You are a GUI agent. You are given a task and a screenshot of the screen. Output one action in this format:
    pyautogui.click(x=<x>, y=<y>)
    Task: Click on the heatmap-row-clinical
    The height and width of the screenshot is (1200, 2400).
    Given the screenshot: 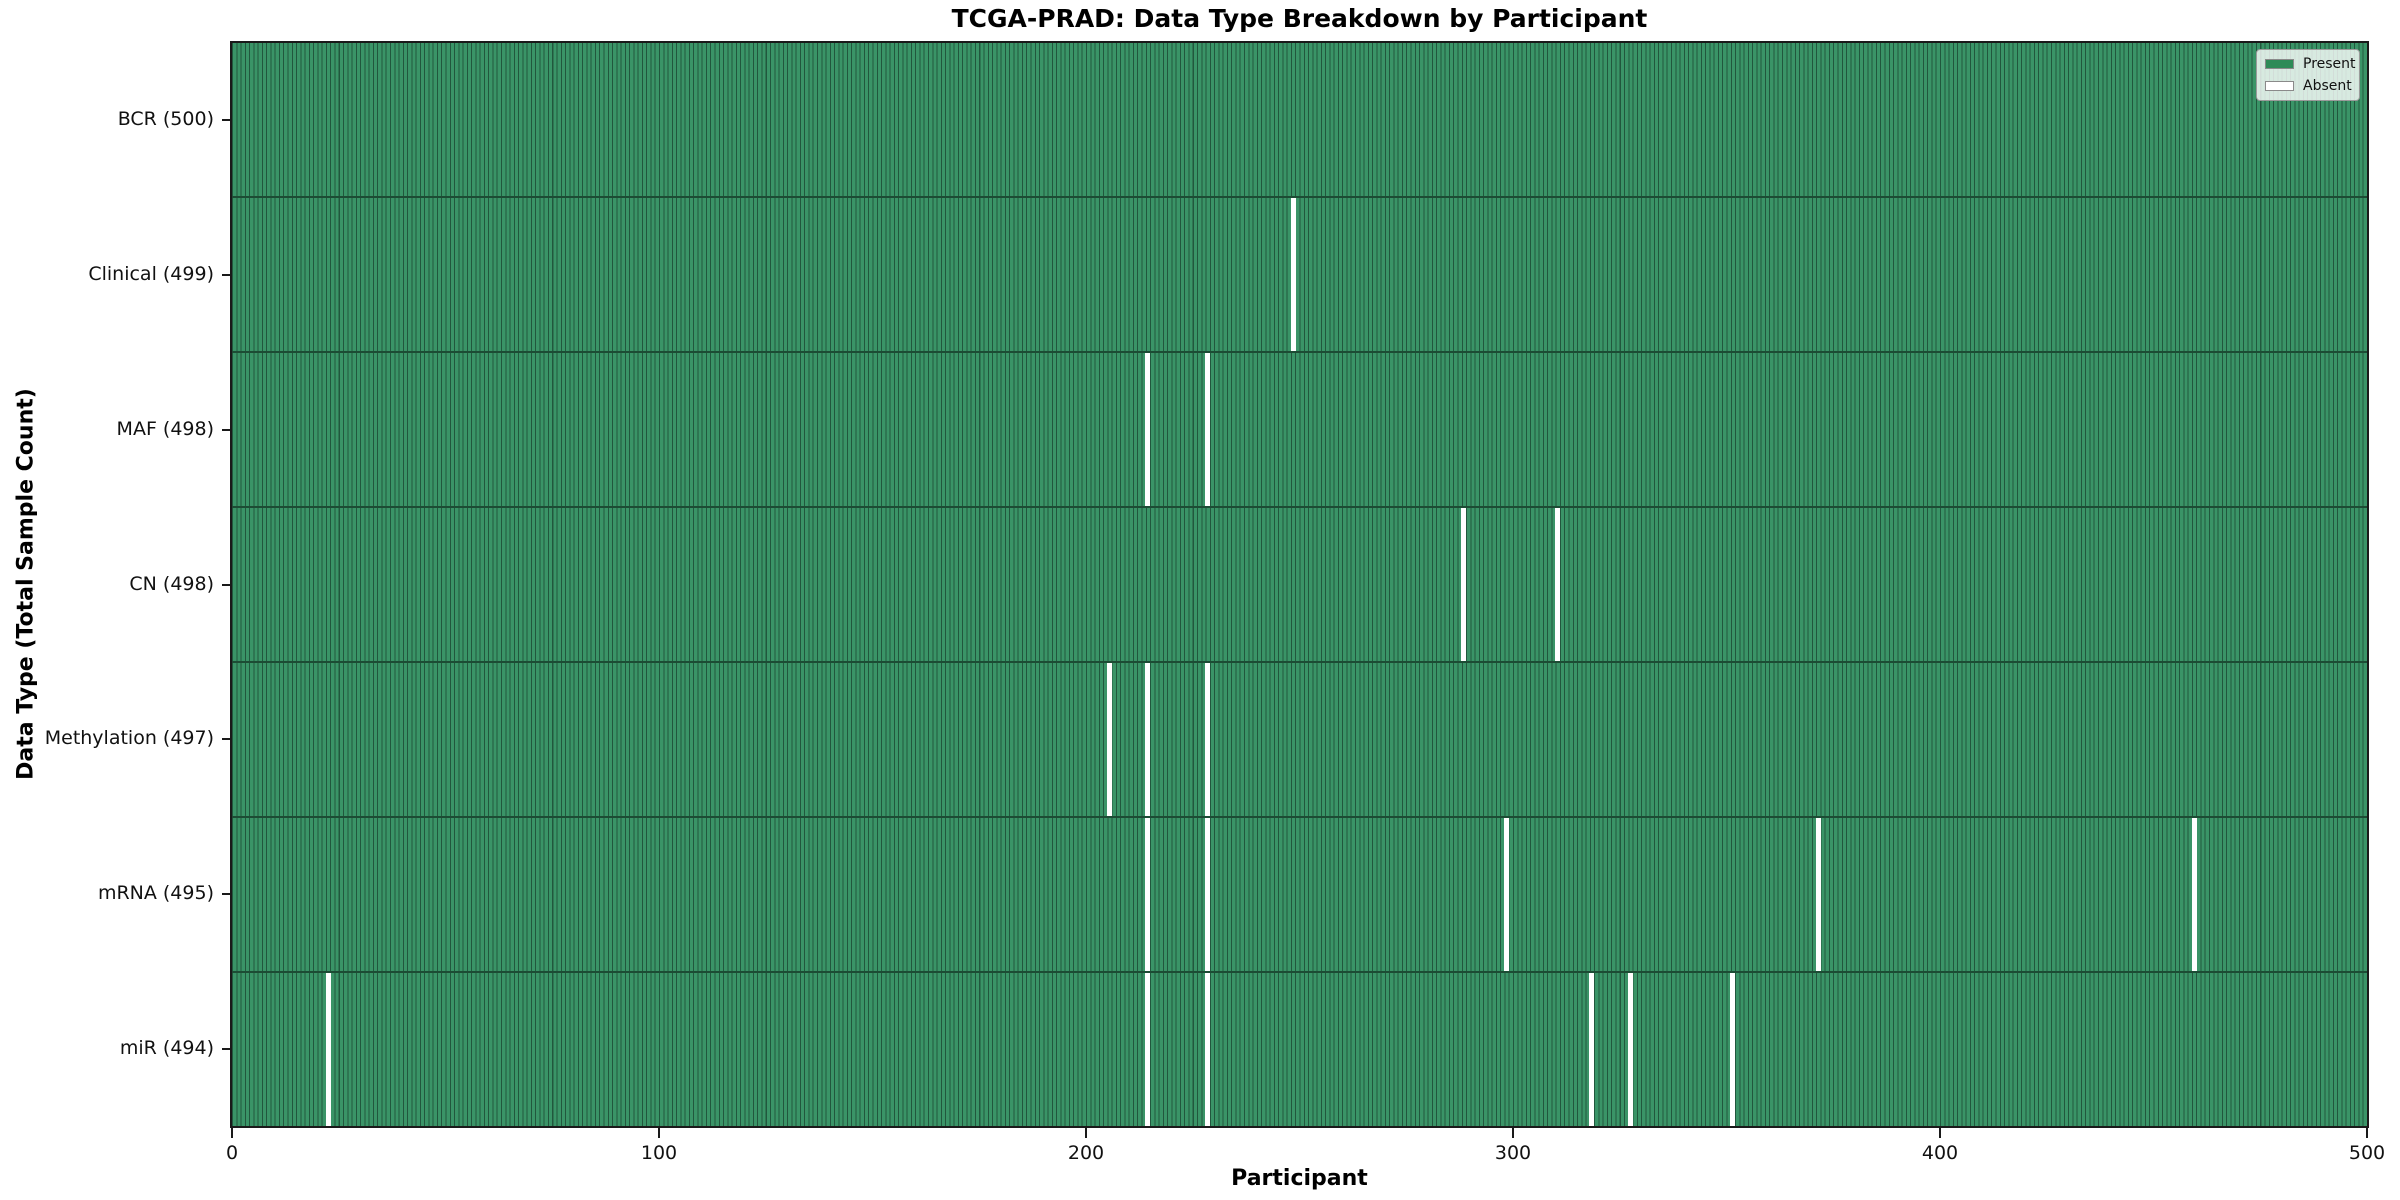 What is the action you would take?
    pyautogui.click(x=1299, y=273)
    